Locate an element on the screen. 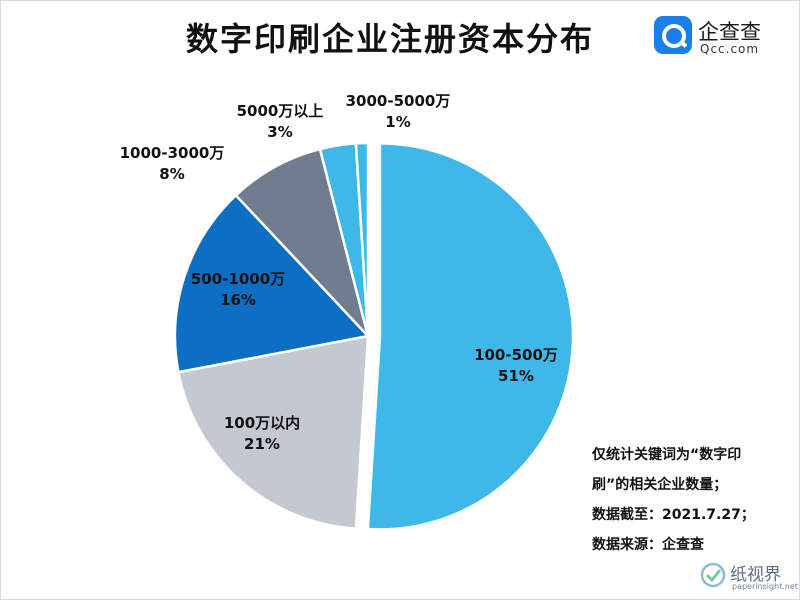 The image size is (800, 600). watermark-icon is located at coordinates (713, 575).